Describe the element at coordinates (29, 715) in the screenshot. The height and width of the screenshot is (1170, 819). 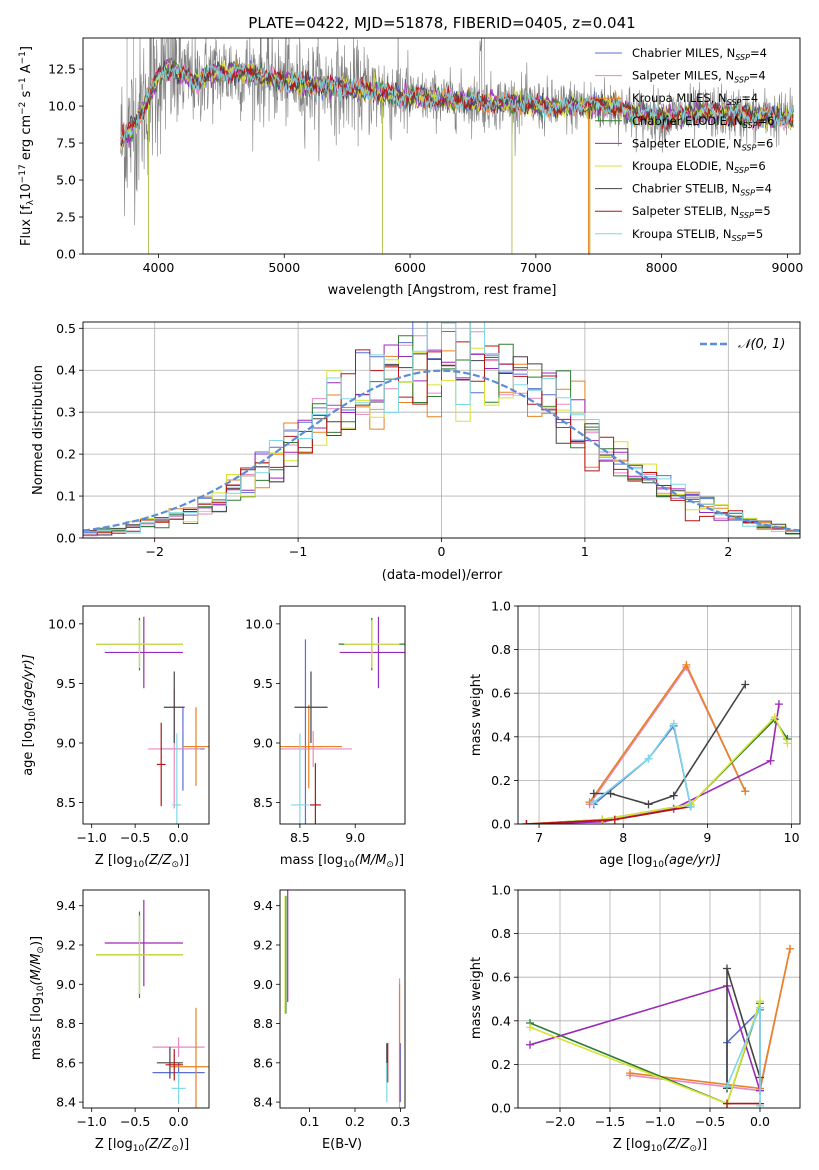
I see `ageZ-ylabel: age [log10(age/yr)]` at that location.